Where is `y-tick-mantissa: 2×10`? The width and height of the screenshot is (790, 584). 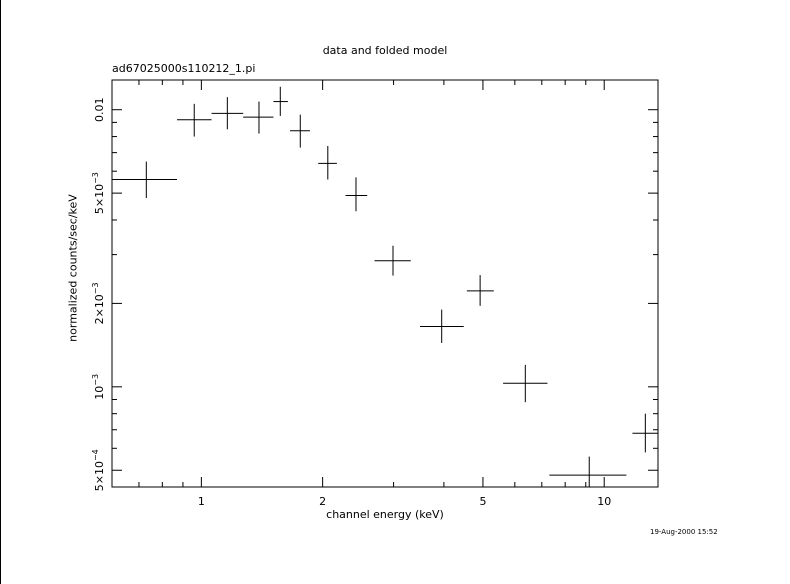 y-tick-mantissa: 2×10 is located at coordinates (99, 309).